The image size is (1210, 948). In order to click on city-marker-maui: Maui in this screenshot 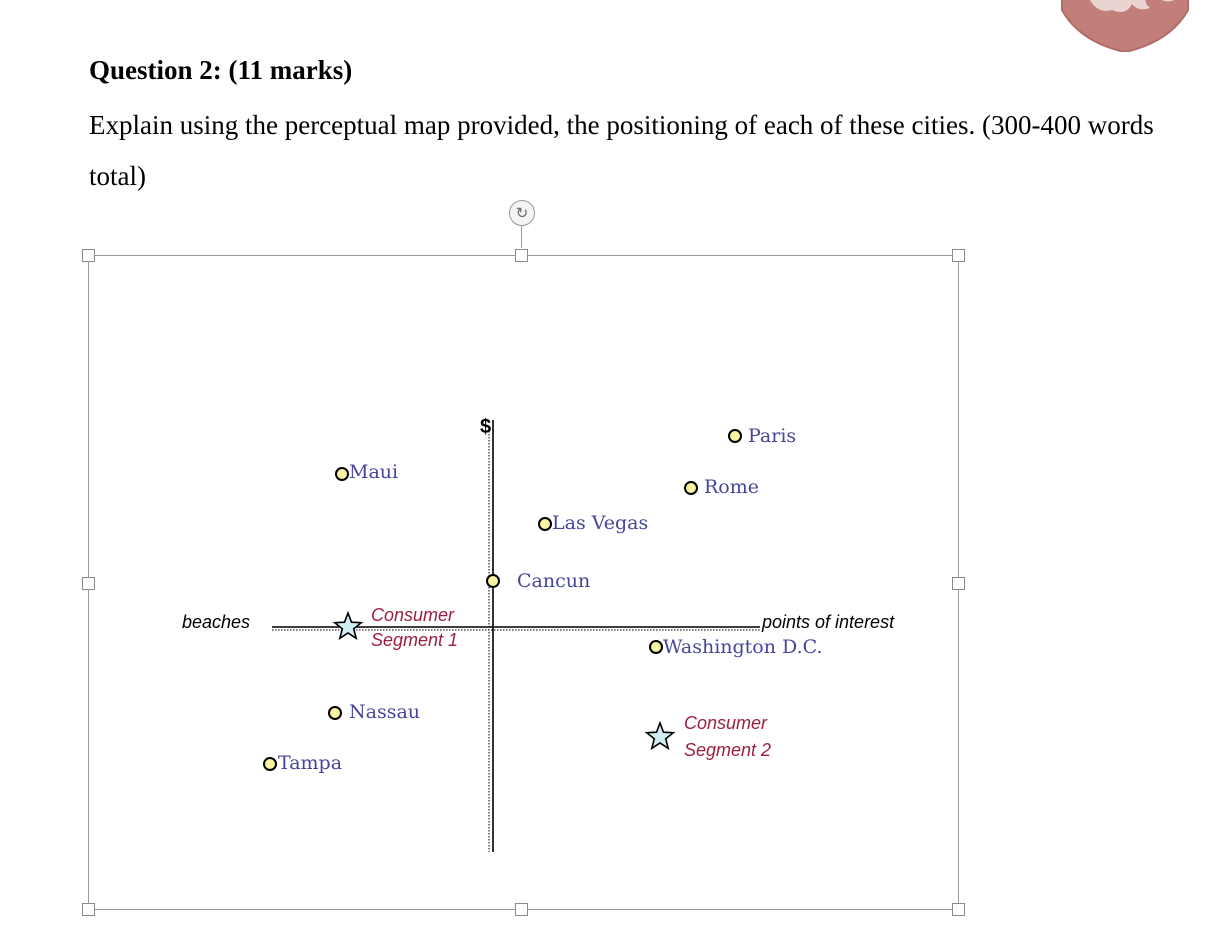, I will do `click(366, 472)`.